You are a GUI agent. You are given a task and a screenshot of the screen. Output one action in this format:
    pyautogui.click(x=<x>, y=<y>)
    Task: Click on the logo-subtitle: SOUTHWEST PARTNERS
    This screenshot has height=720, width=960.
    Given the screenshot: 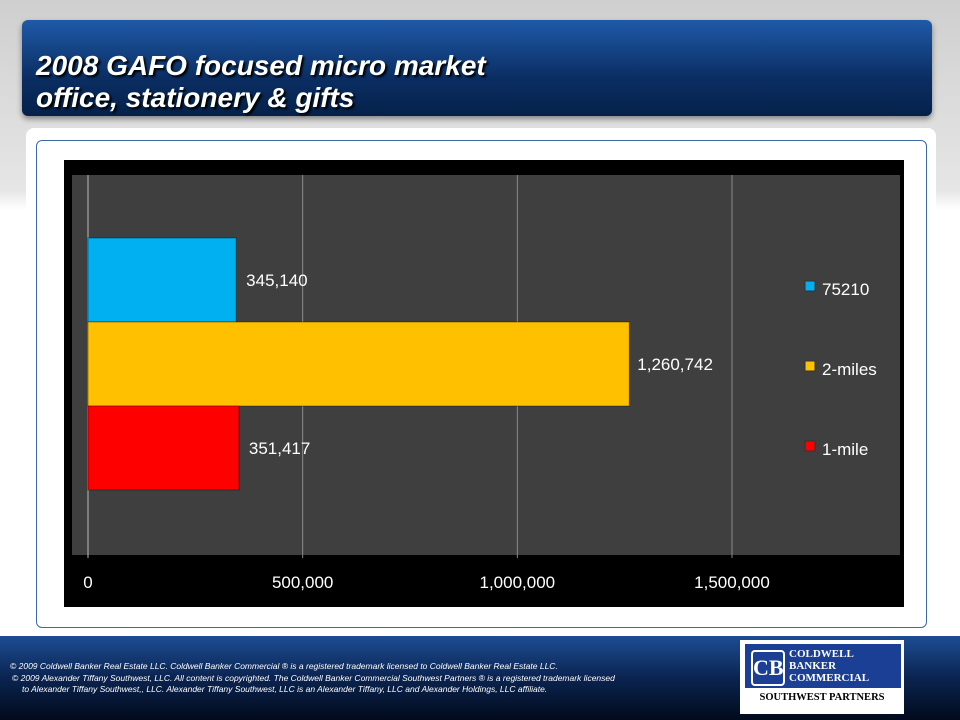 What is the action you would take?
    pyautogui.click(x=822, y=697)
    